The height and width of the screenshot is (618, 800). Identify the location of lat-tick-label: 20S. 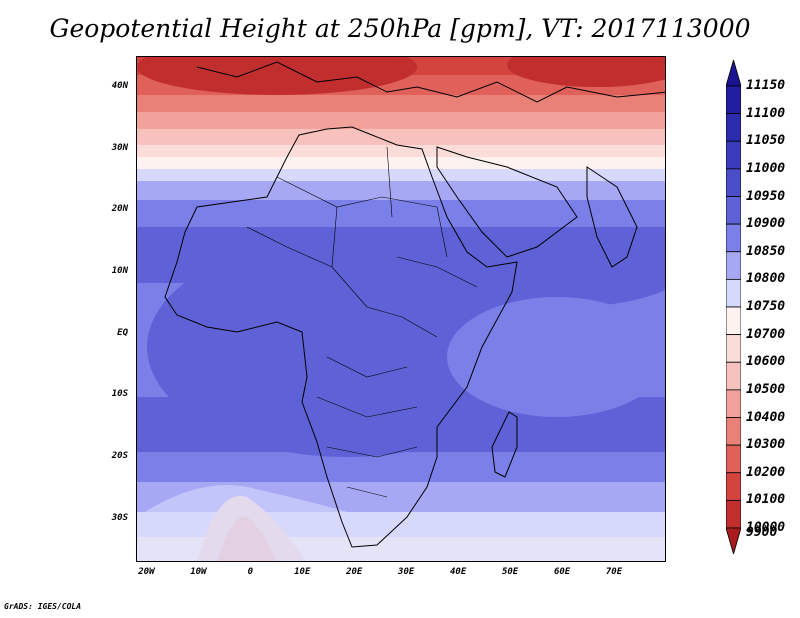
(119, 456).